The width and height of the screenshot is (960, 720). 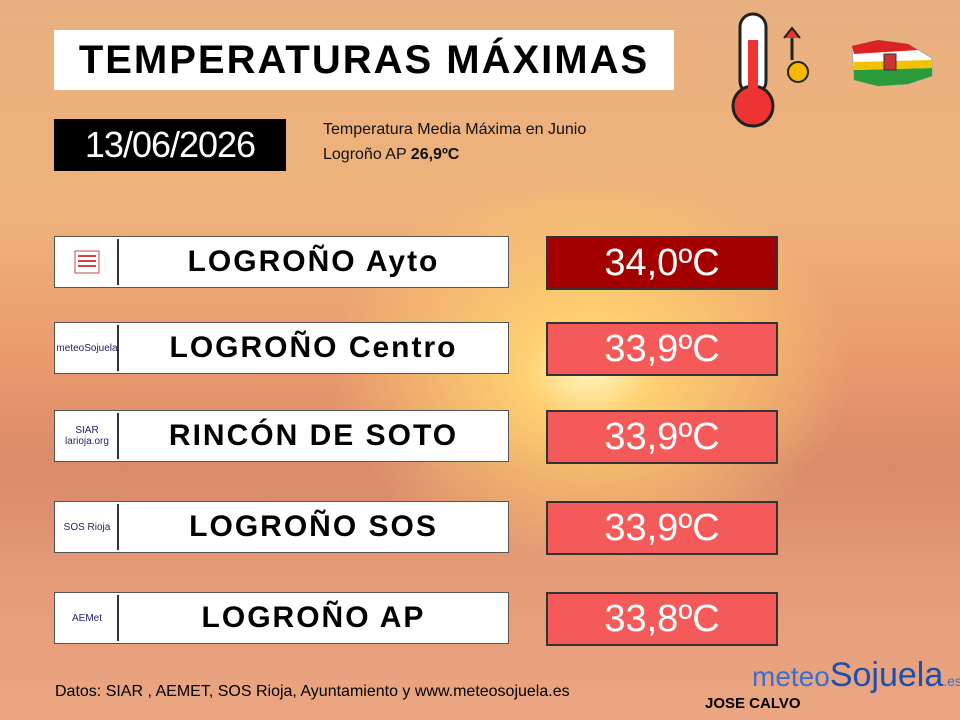 I want to click on station-logo: AEMet, so click(x=88, y=618).